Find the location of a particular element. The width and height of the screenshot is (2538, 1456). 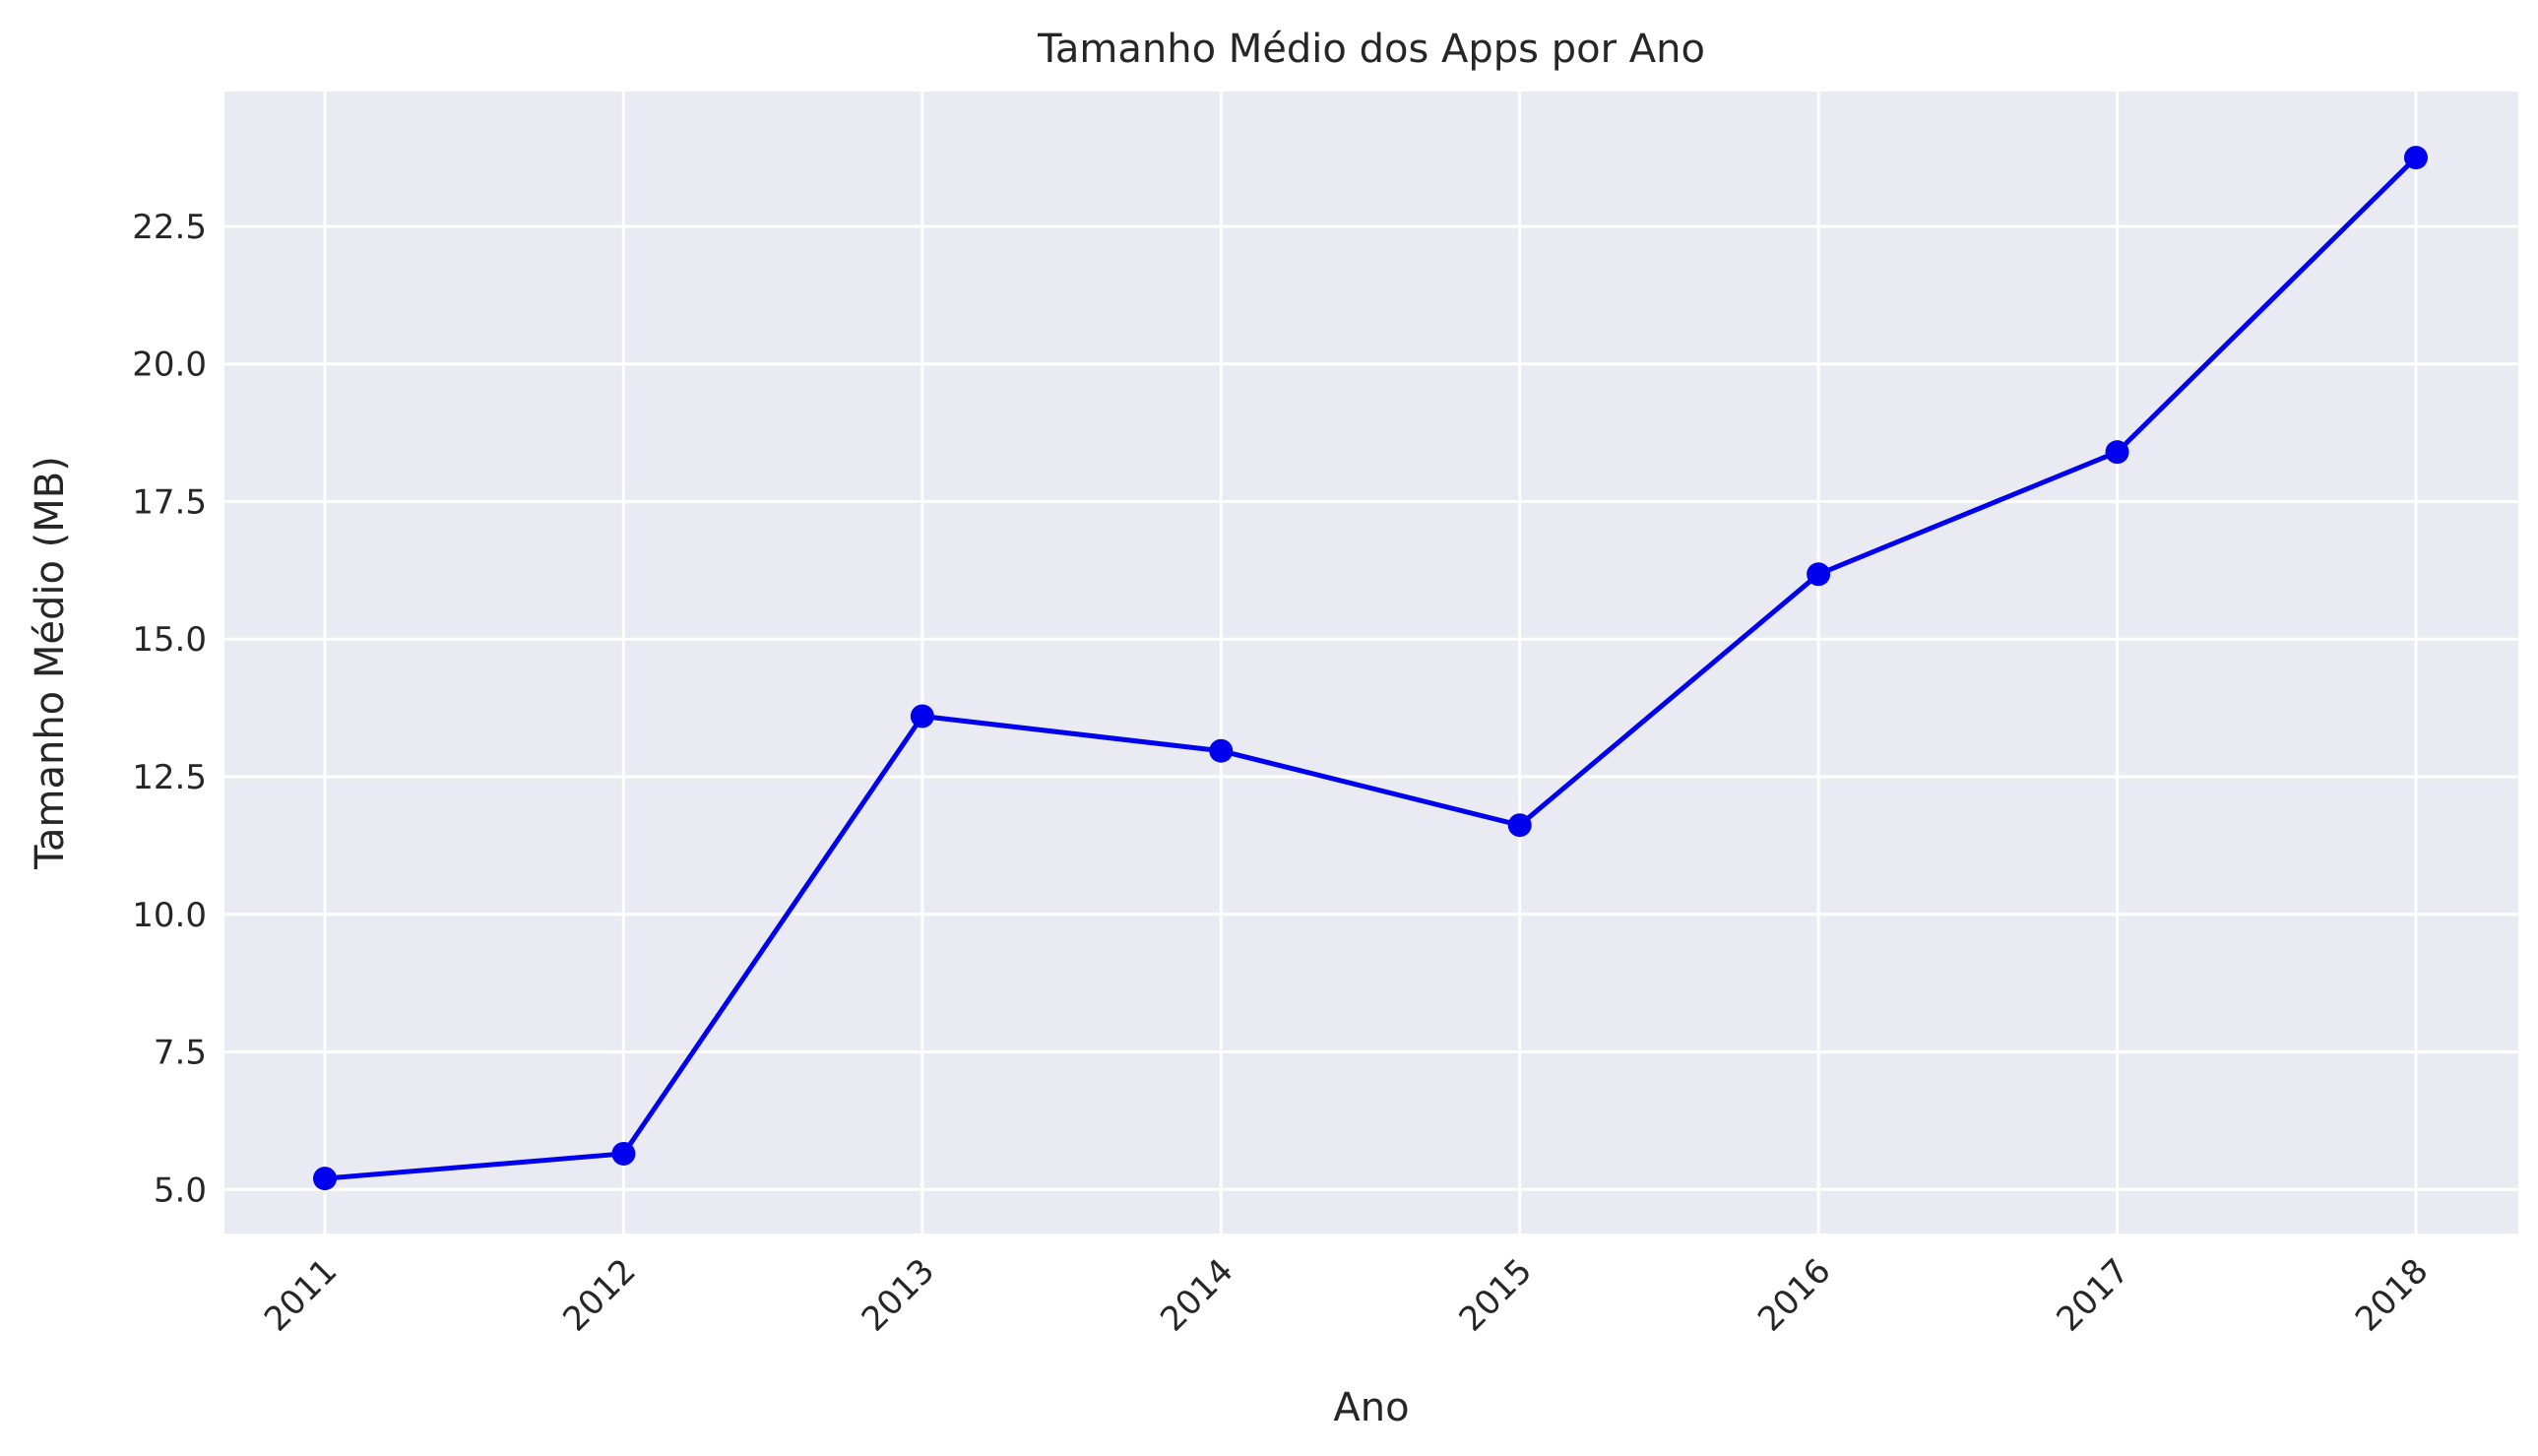

y-tick-label: 15.0 is located at coordinates (169, 640).